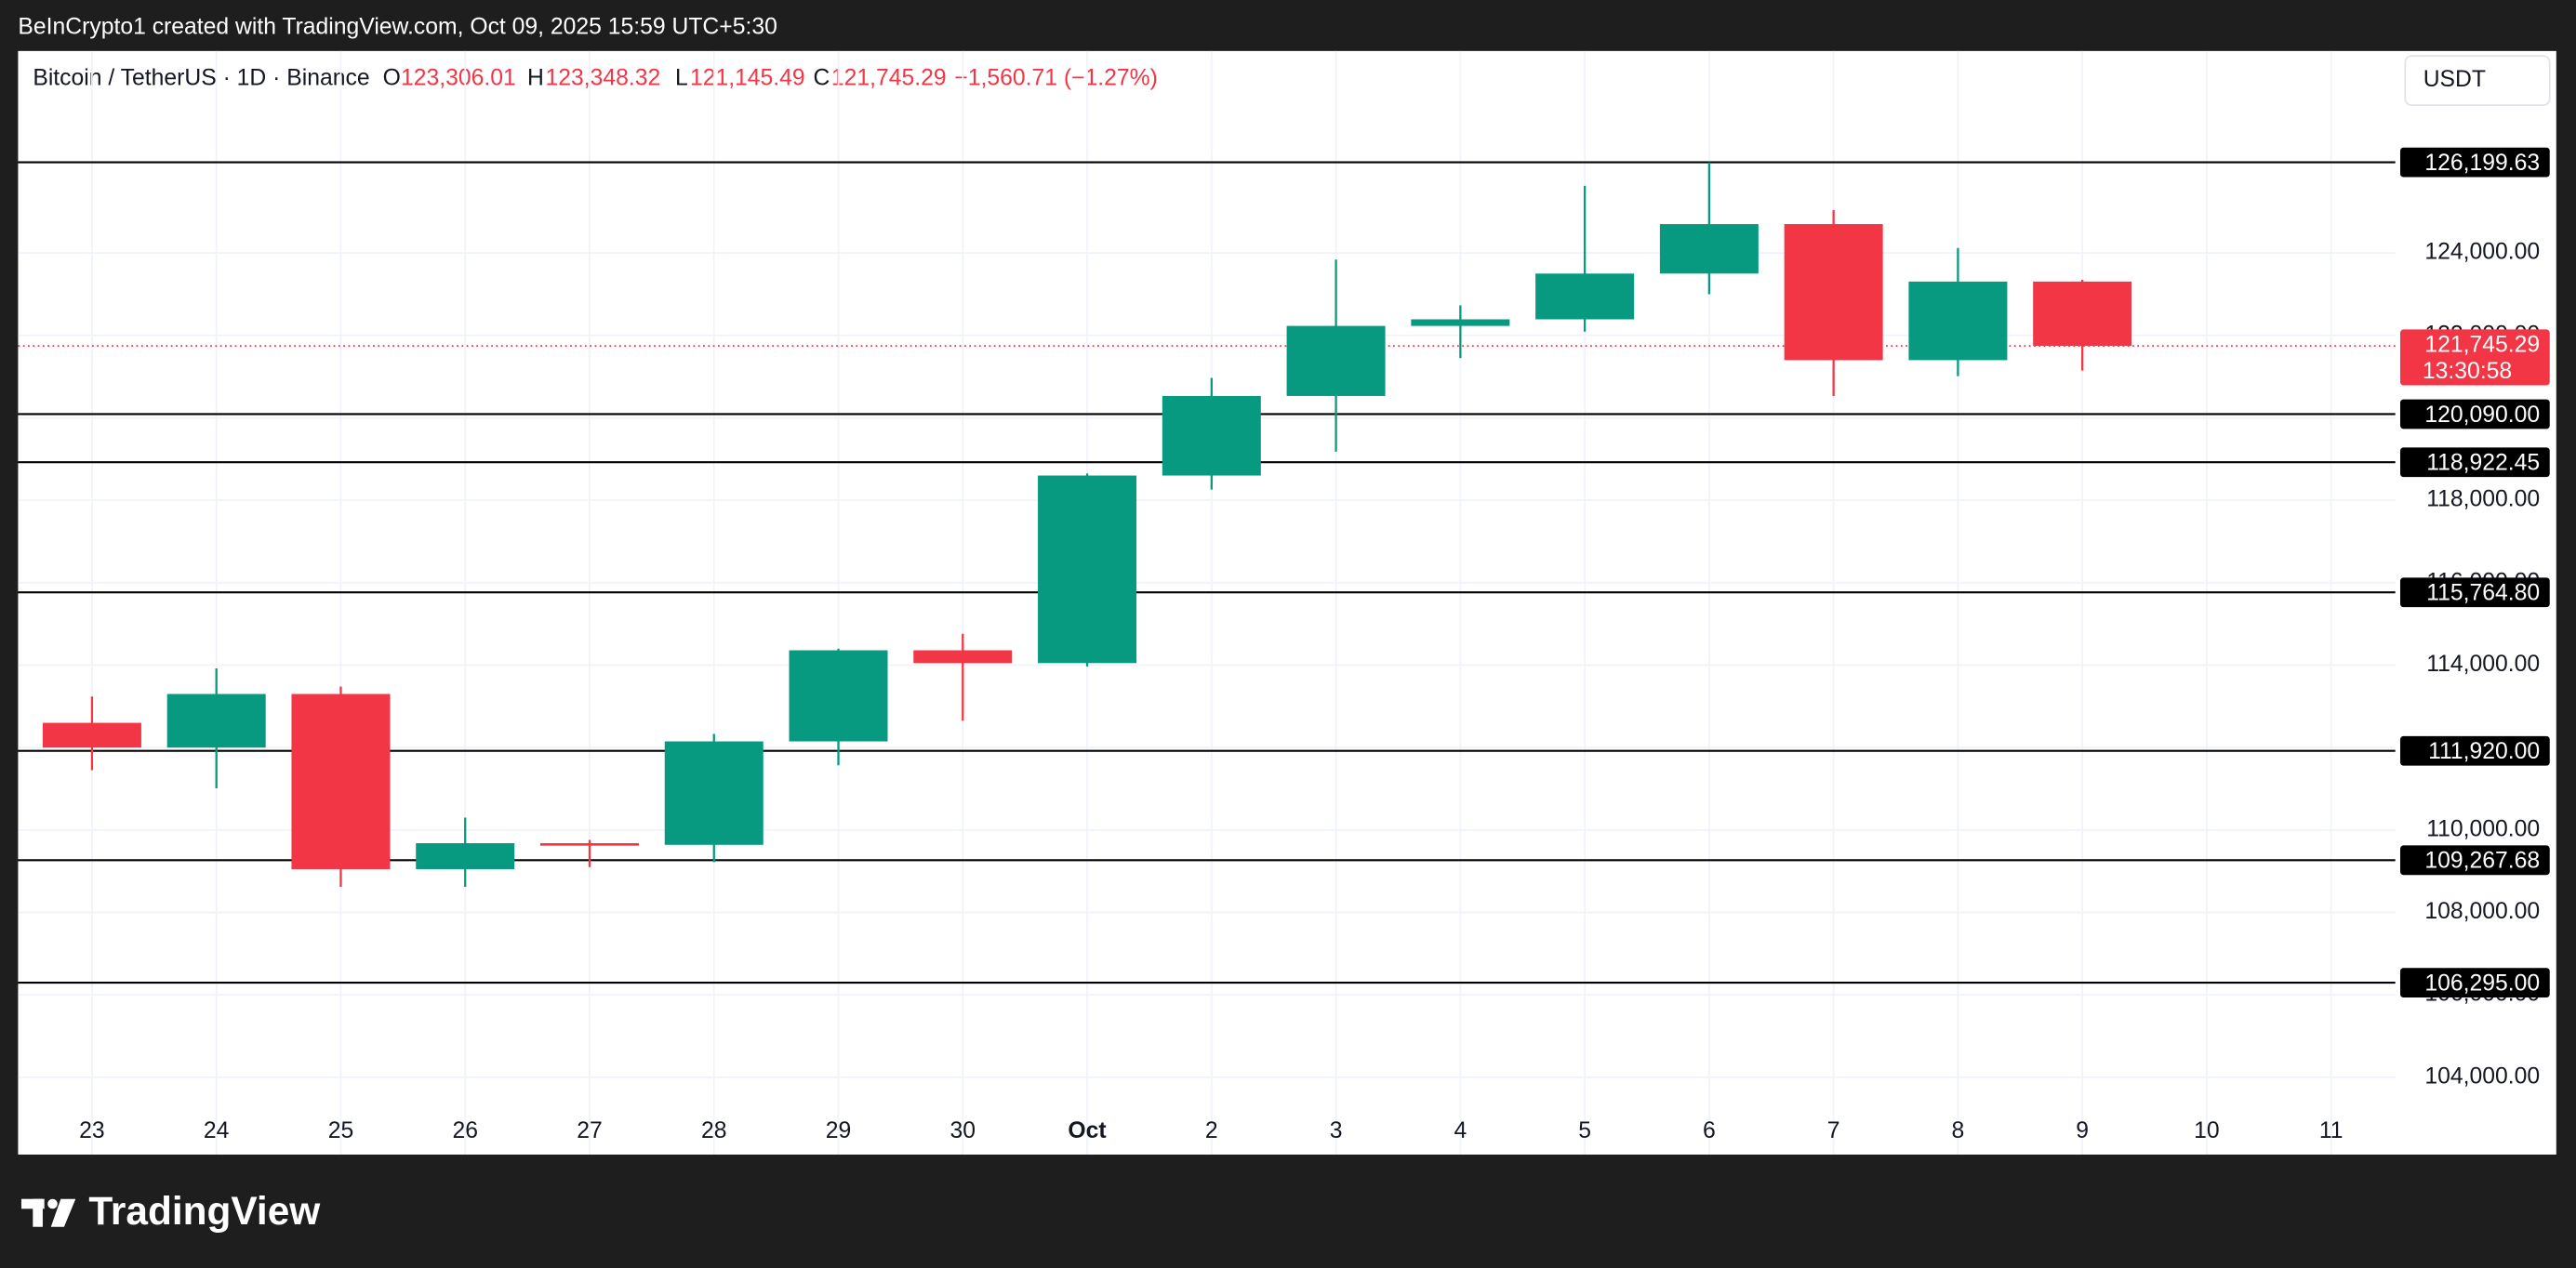  I want to click on y-tick-label: 110,000.00, so click(2483, 828).